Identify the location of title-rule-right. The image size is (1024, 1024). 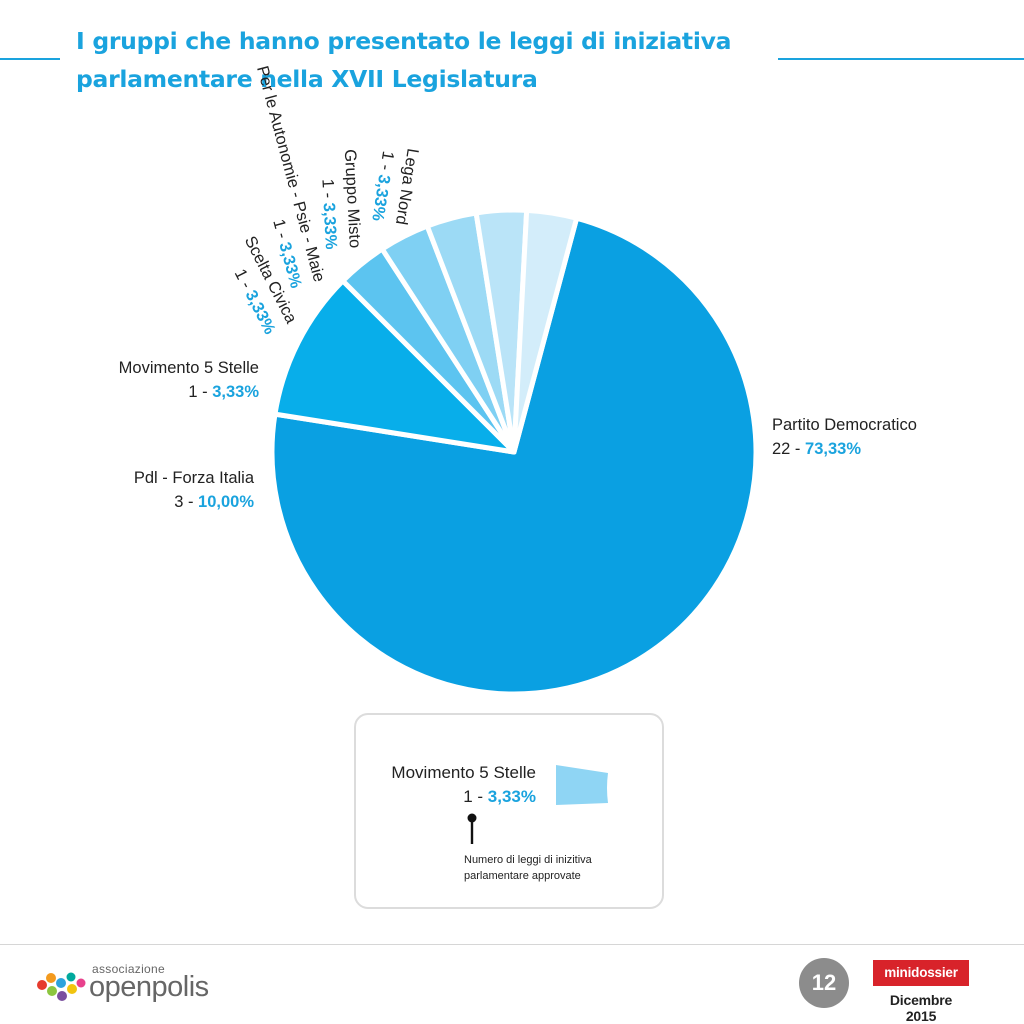
(901, 59).